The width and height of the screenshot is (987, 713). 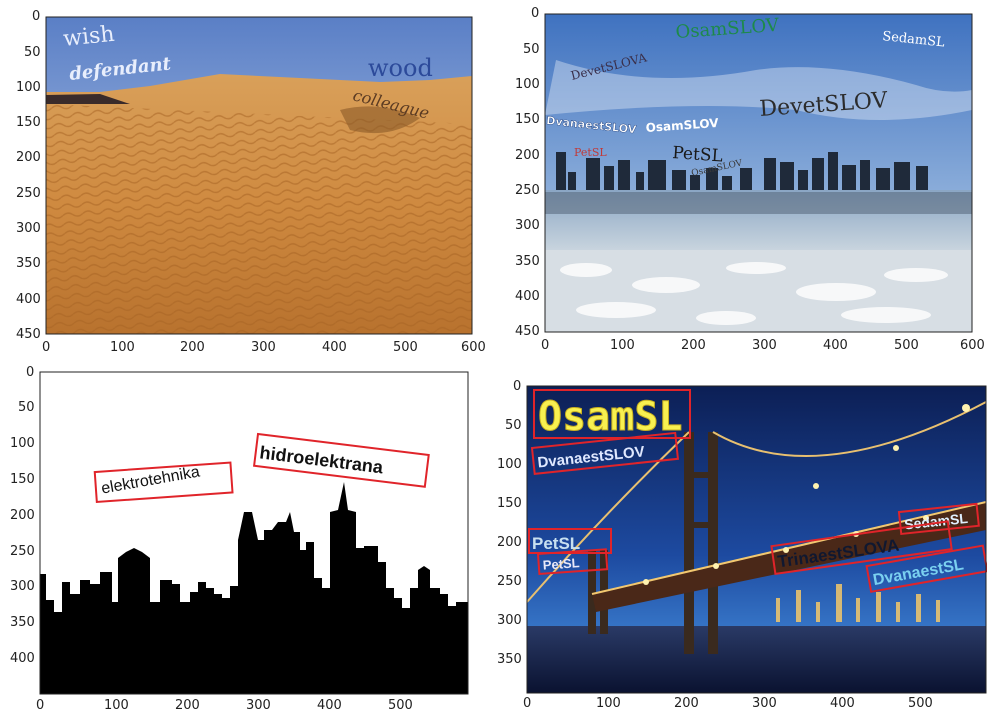 What do you see at coordinates (914, 39) in the screenshot?
I see `city-word: SedamSL` at bounding box center [914, 39].